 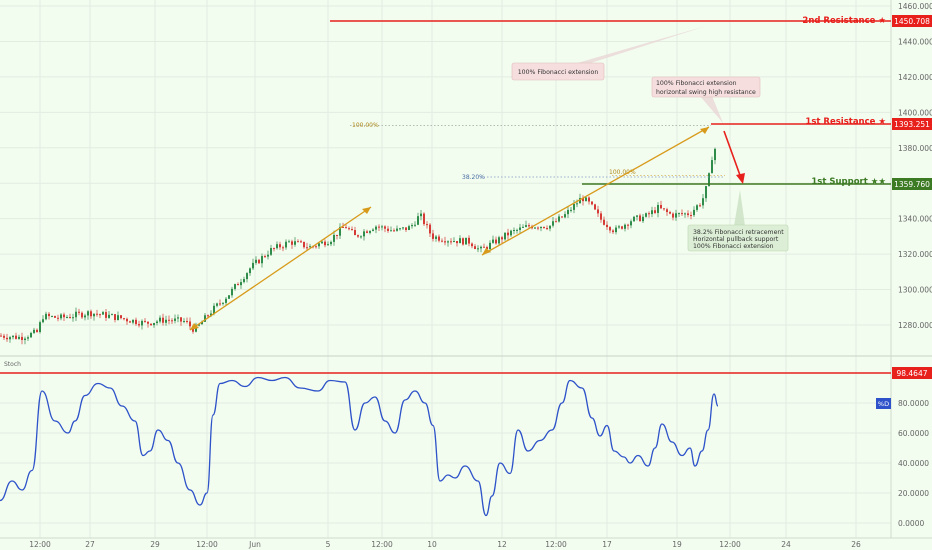 What do you see at coordinates (915, 41) in the screenshot?
I see `price-tick-label: 1440.000` at bounding box center [915, 41].